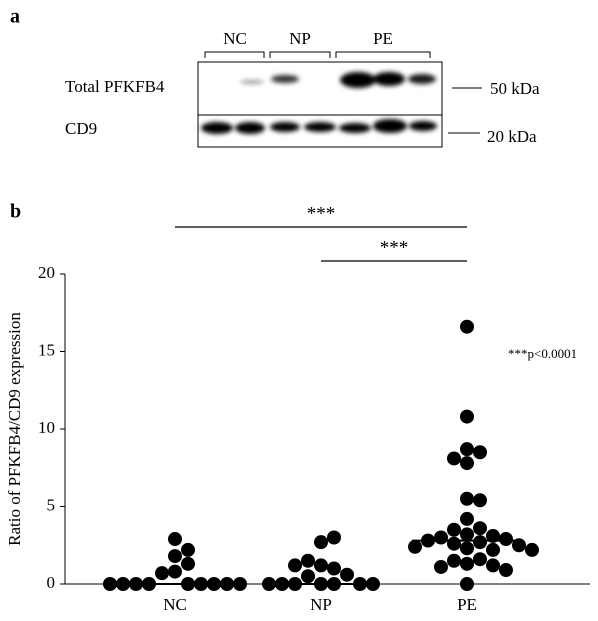 The height and width of the screenshot is (621, 598). Describe the element at coordinates (46, 272) in the screenshot. I see `y-tick-label: 20` at that location.